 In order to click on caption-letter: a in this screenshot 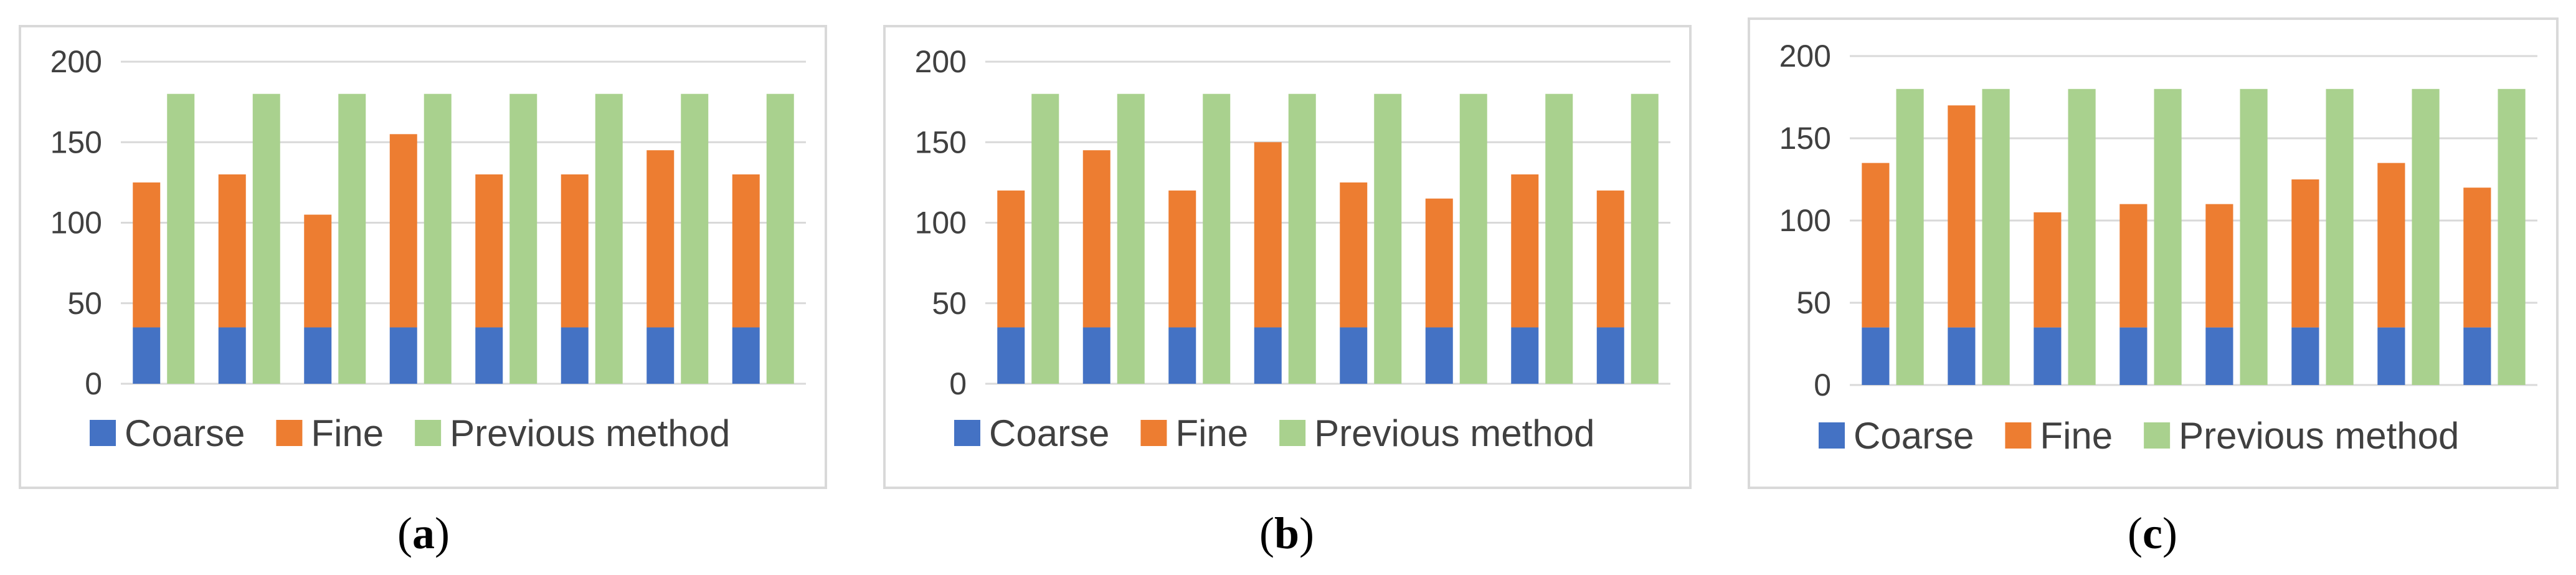, I will do `click(424, 533)`.